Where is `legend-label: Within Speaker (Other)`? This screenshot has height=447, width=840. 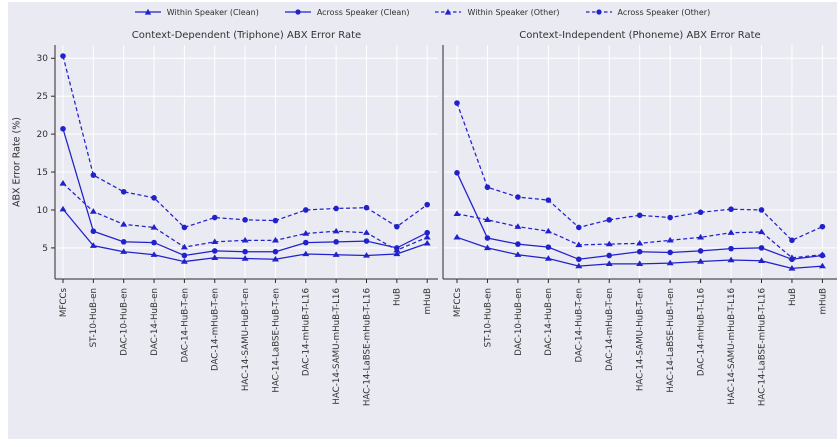 legend-label: Within Speaker (Other) is located at coordinates (513, 12).